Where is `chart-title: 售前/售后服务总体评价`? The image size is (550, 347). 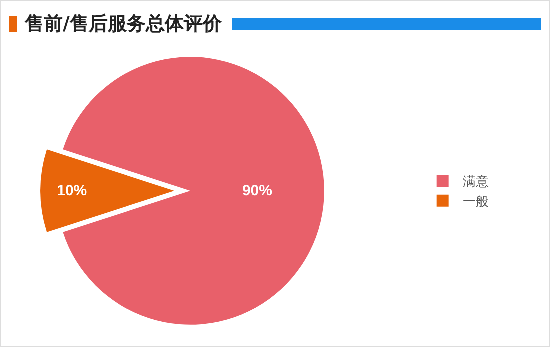
chart-title: 售前/售后服务总体评价 is located at coordinates (123, 24).